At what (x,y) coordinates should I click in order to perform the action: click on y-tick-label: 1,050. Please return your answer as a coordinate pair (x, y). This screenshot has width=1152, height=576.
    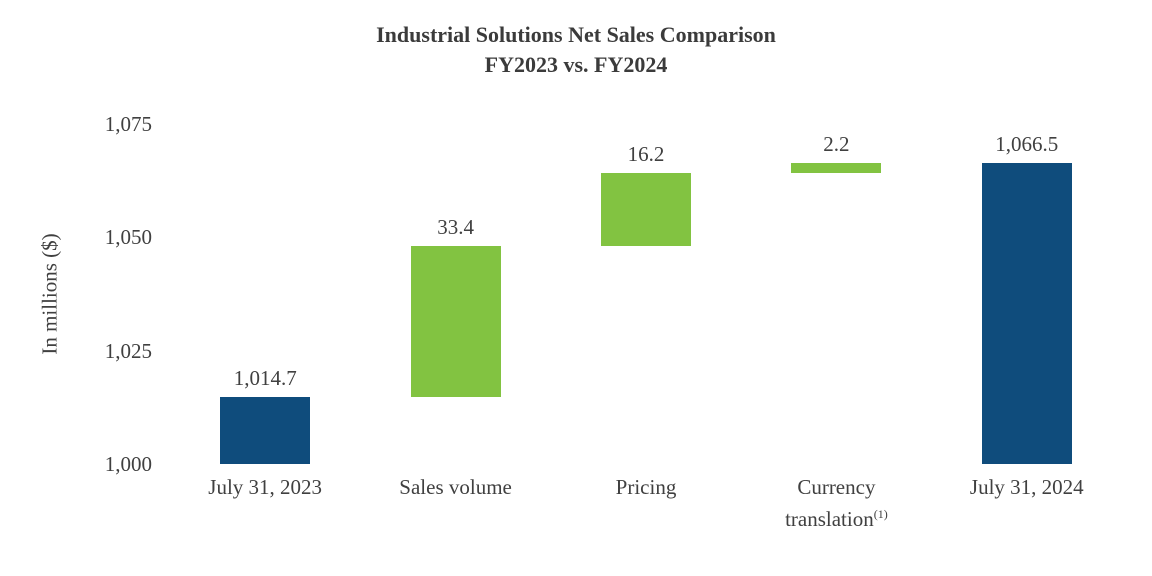
    Looking at the image, I should click on (128, 237).